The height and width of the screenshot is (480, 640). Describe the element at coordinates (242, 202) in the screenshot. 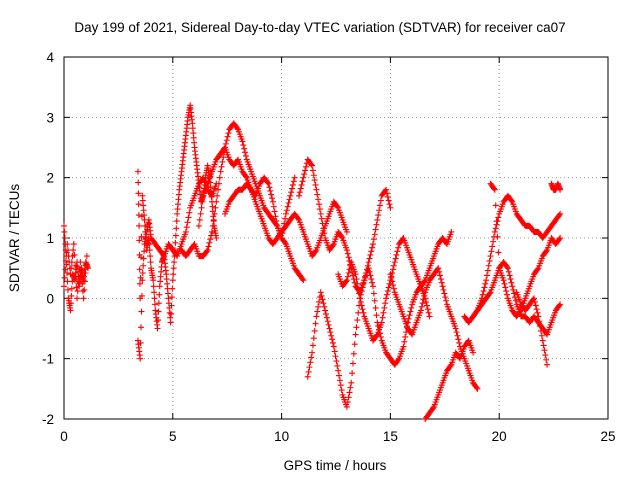

I see `series-trace-b` at that location.